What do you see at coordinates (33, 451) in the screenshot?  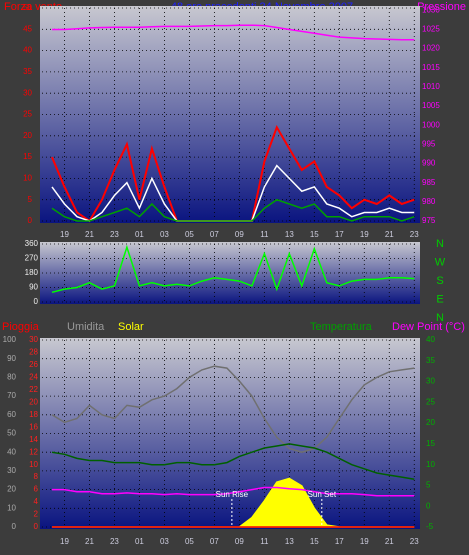 I see `y3-tick-label: 12` at bounding box center [33, 451].